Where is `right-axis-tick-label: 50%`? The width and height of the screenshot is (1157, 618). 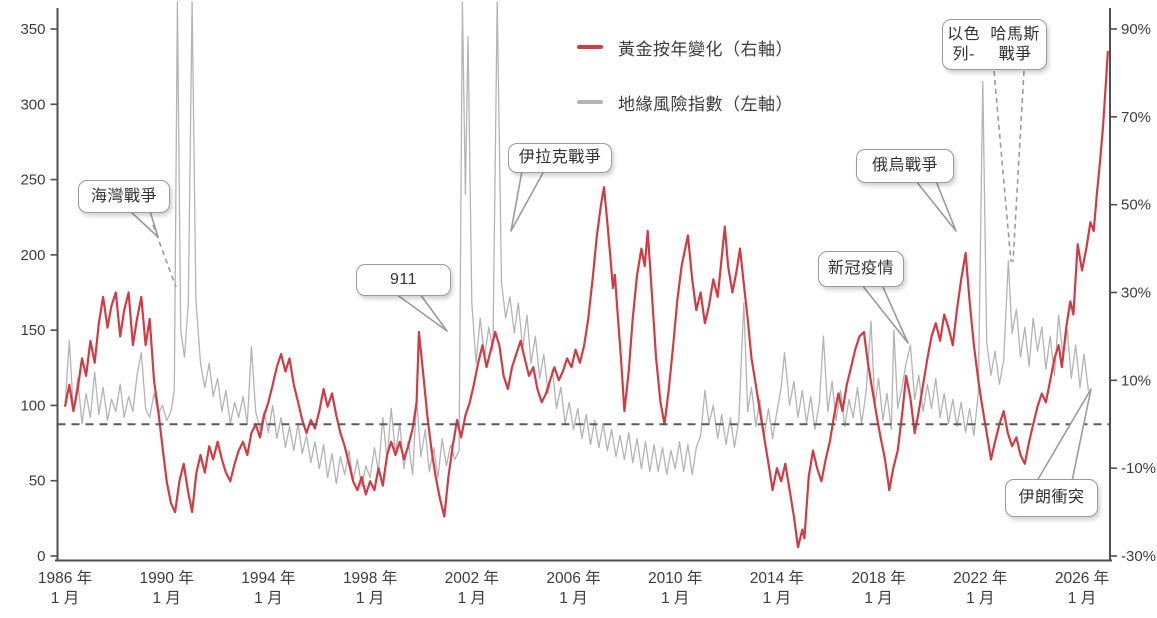 right-axis-tick-label: 50% is located at coordinates (1136, 205).